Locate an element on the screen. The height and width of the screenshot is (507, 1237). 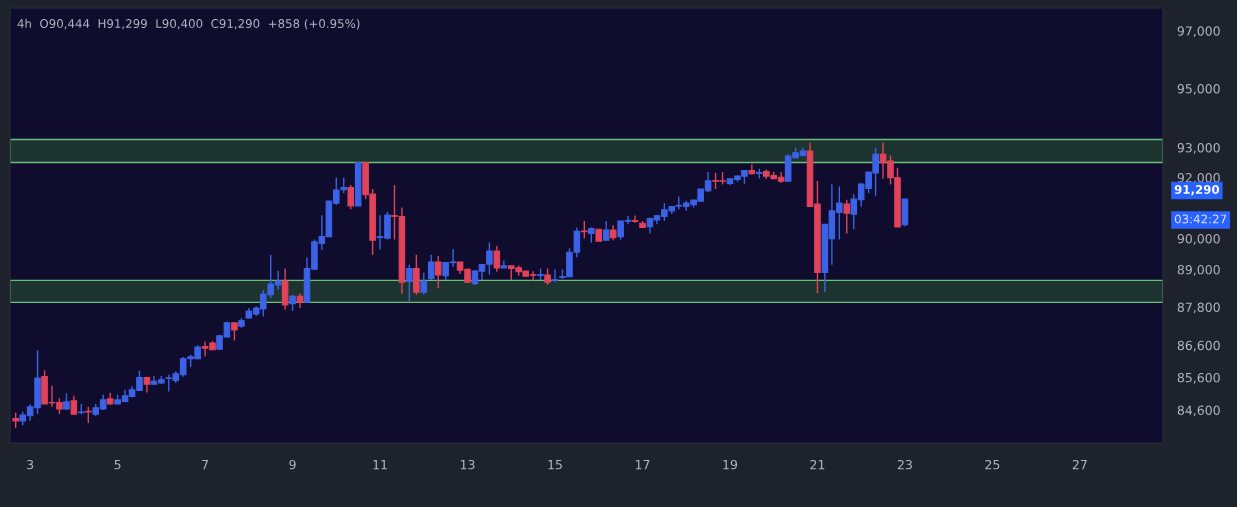
x-tick-label: 11 is located at coordinates (380, 465).